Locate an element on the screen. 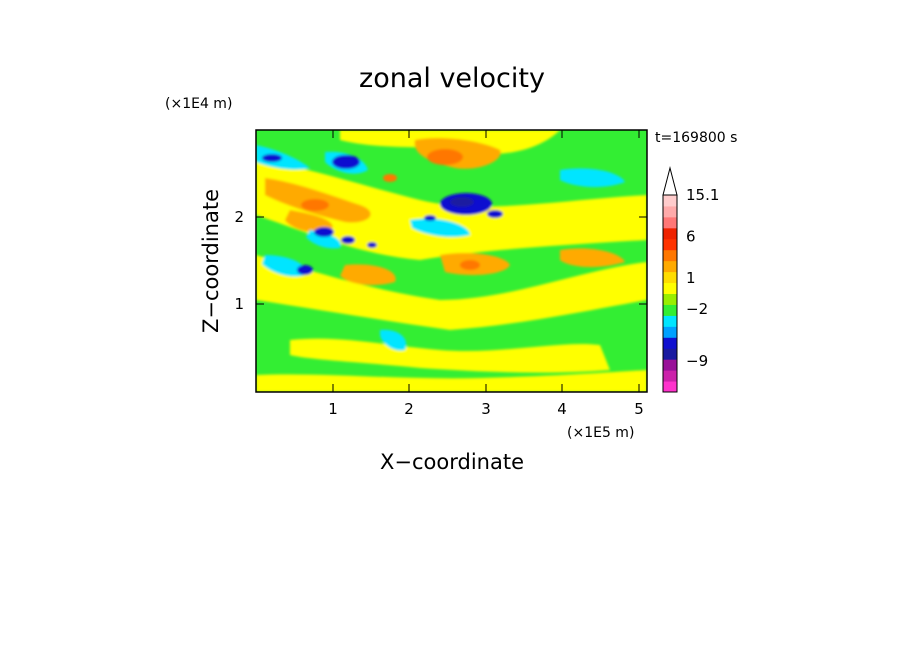  x-tick-label-2: 2 is located at coordinates (409, 409).